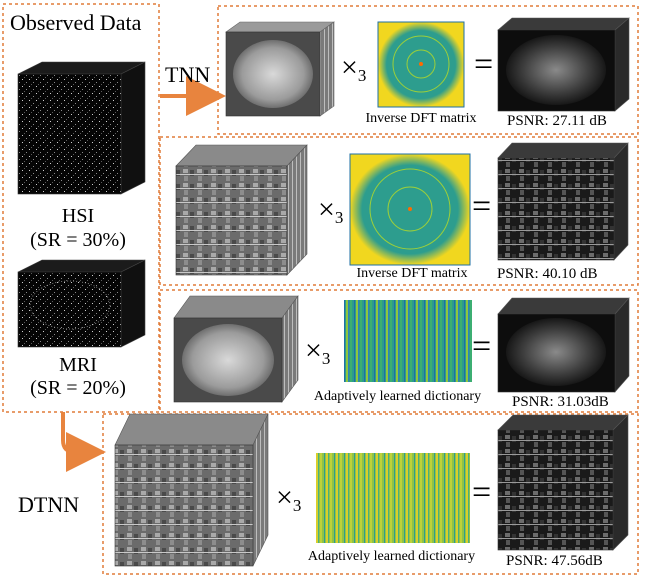 This screenshot has width=648, height=579. What do you see at coordinates (397, 396) in the screenshot?
I see `row3-transform-caption: Adaptively learned dictionary` at bounding box center [397, 396].